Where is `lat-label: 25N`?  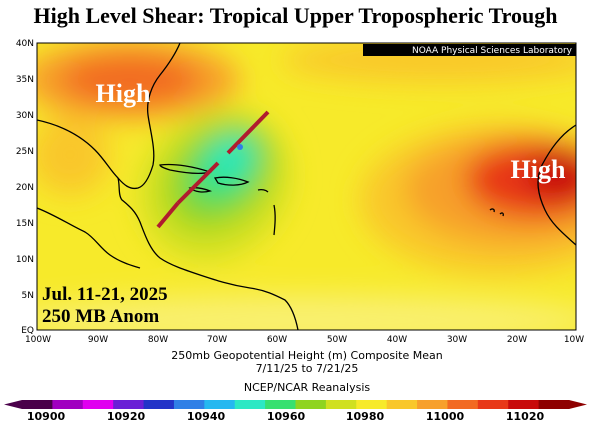 lat-label: 25N is located at coordinates (25, 152).